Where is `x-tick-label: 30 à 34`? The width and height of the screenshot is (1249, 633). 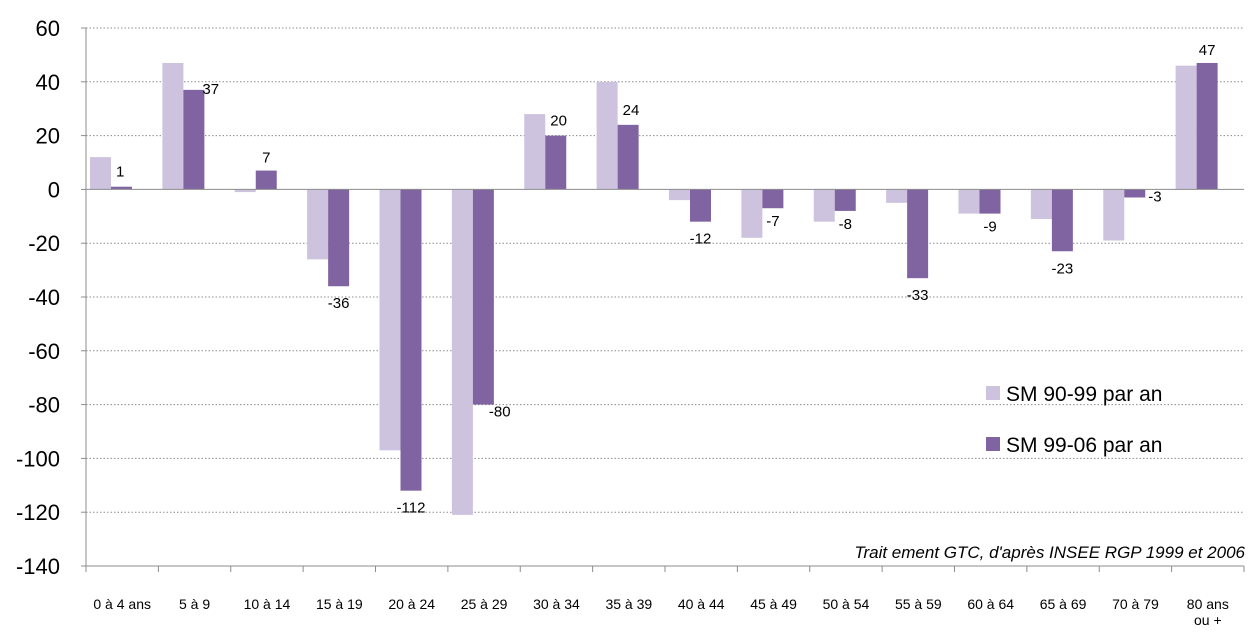 x-tick-label: 30 à 34 is located at coordinates (556, 604).